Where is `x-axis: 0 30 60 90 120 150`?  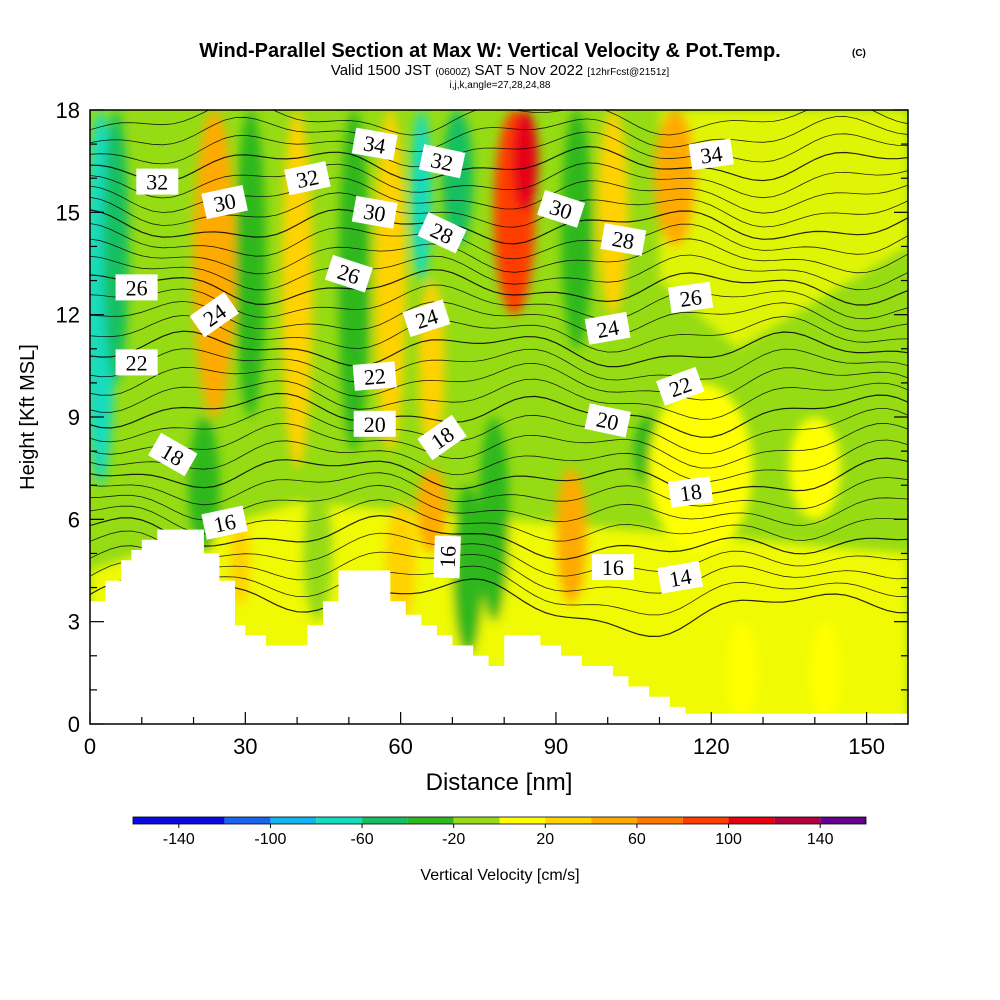
x-axis: 0 30 60 90 120 150 is located at coordinates (484, 735).